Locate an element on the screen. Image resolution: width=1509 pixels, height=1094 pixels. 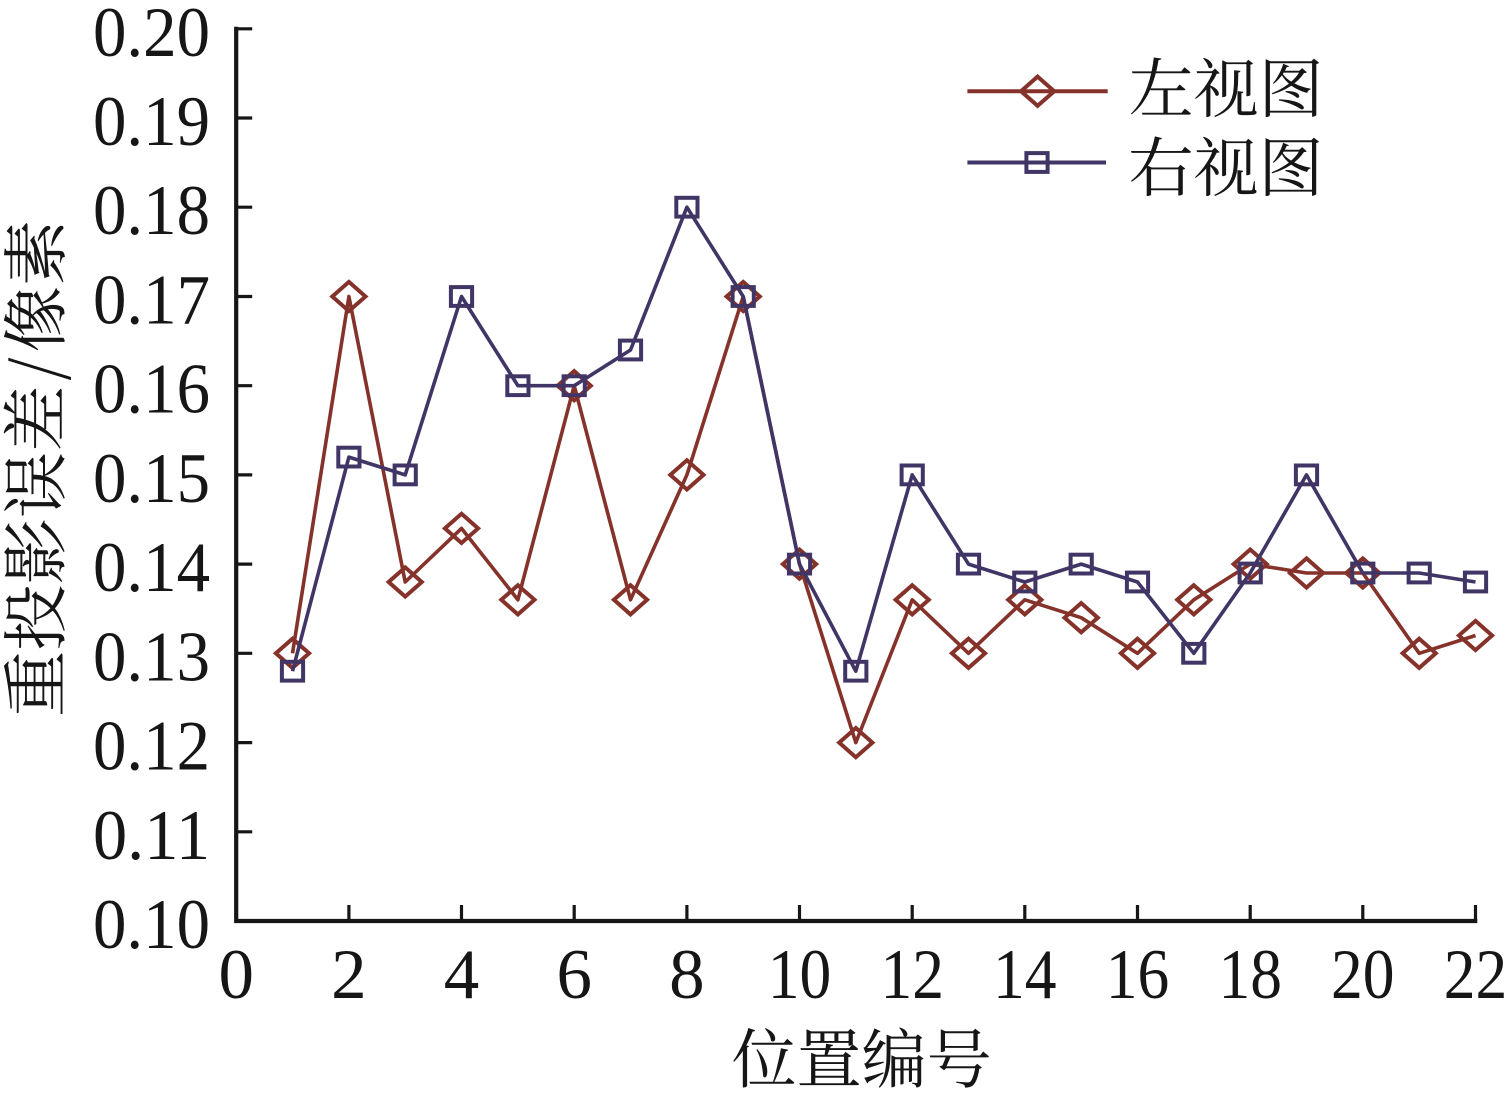
svg-text: 0.19 is located at coordinates (151, 122).